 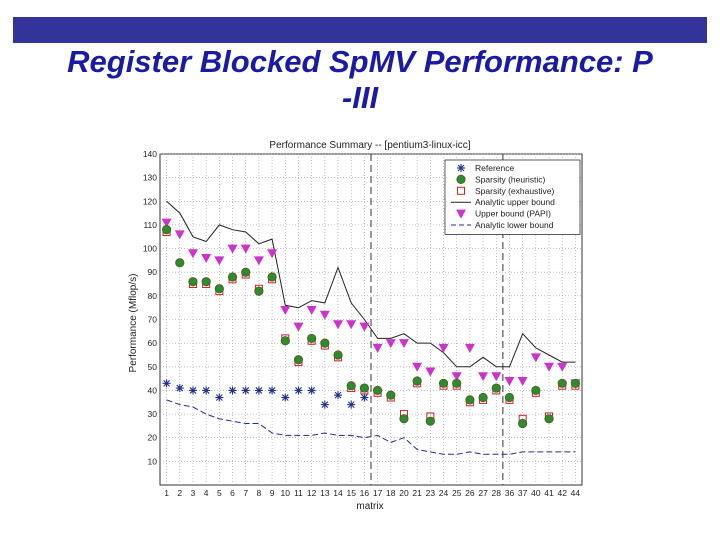 What do you see at coordinates (514, 225) in the screenshot?
I see `legend-label-analytic-lower-bound: Analytic lower bound` at bounding box center [514, 225].